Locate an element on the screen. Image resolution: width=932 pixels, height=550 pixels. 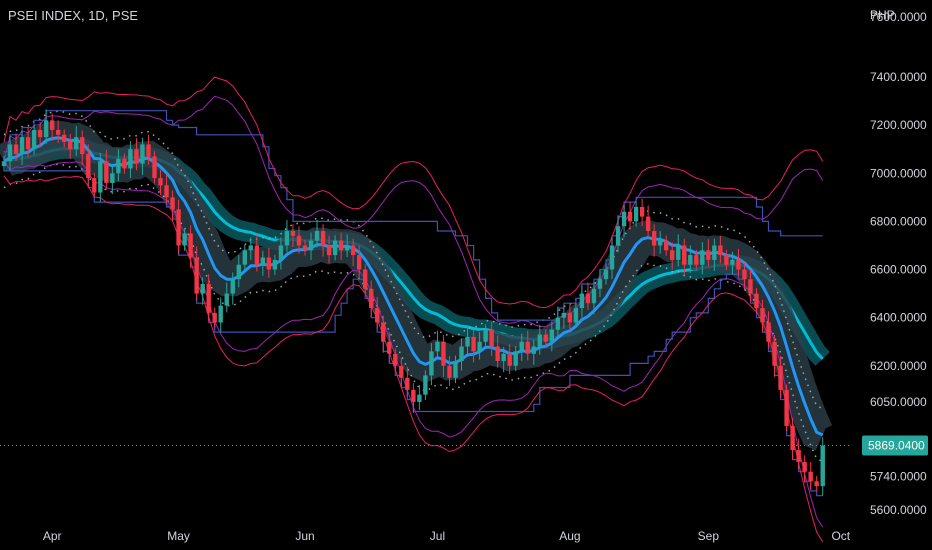
y-tick-label: 6200.0000 is located at coordinates (898, 366).